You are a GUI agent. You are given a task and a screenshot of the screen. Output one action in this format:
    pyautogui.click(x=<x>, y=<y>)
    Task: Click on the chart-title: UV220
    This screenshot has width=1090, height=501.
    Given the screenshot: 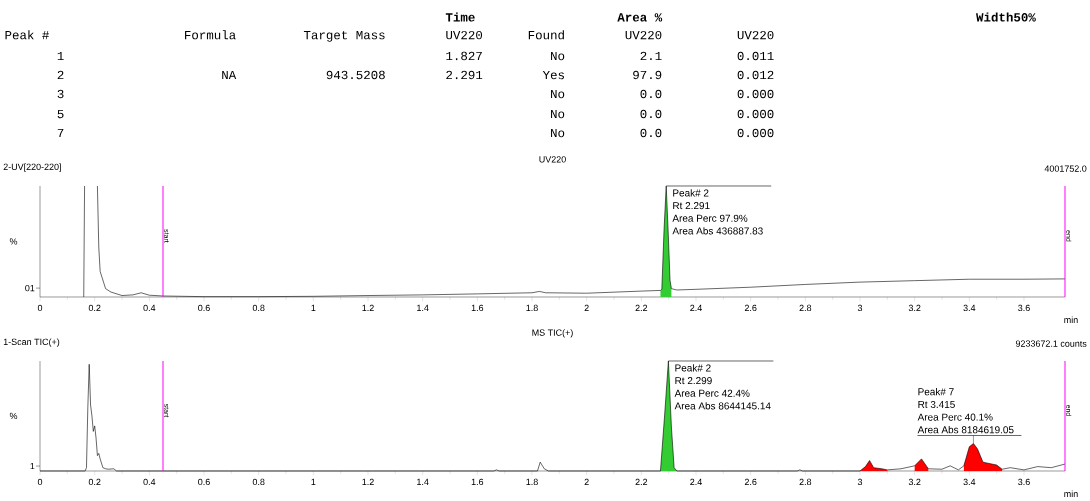 What is the action you would take?
    pyautogui.click(x=552, y=159)
    